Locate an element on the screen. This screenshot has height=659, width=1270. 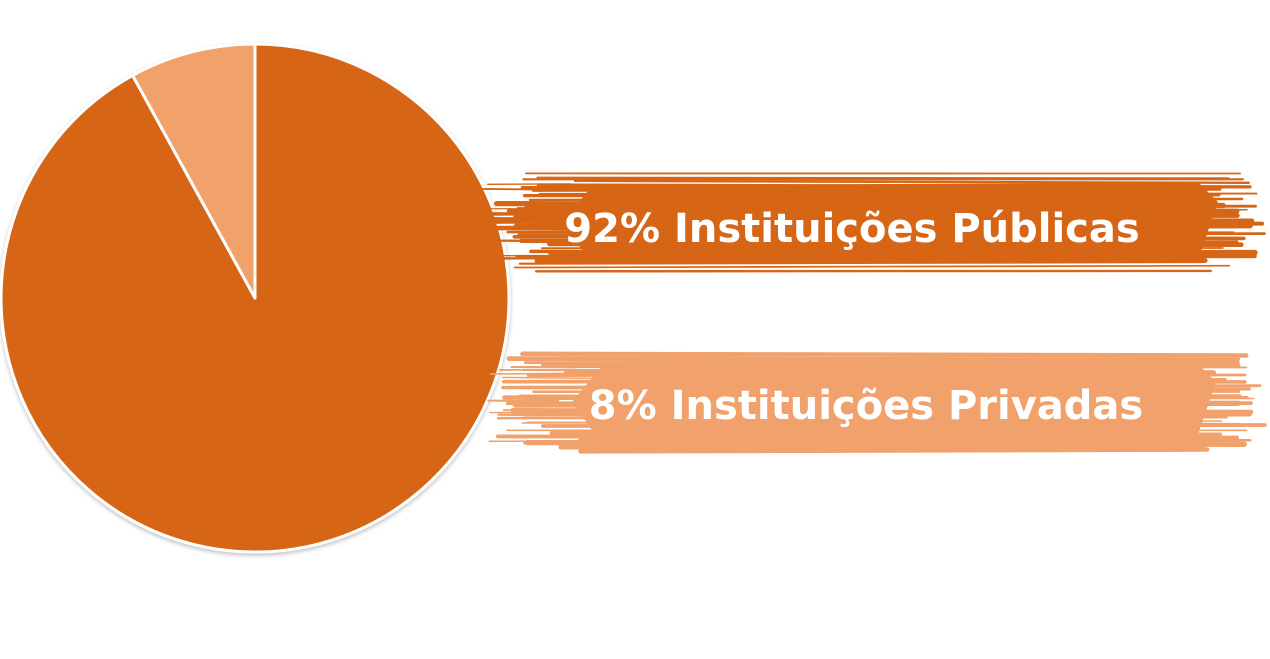
legend-banner-public: 92% Instituições Públicas is located at coordinates (871, 222).